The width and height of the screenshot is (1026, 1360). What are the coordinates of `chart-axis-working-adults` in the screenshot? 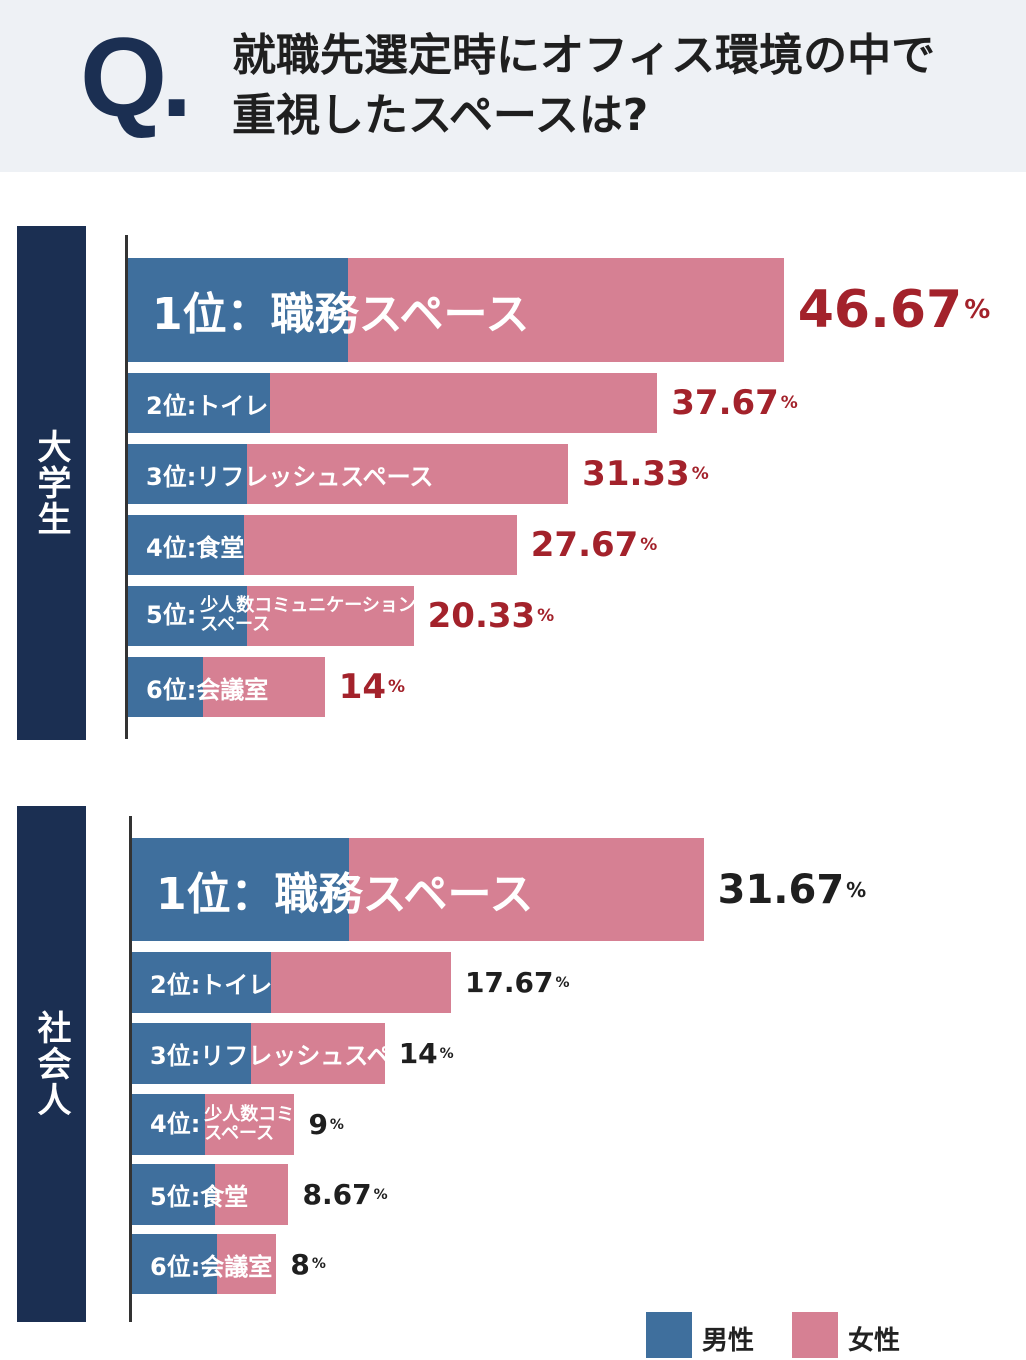 It's located at (130, 1069).